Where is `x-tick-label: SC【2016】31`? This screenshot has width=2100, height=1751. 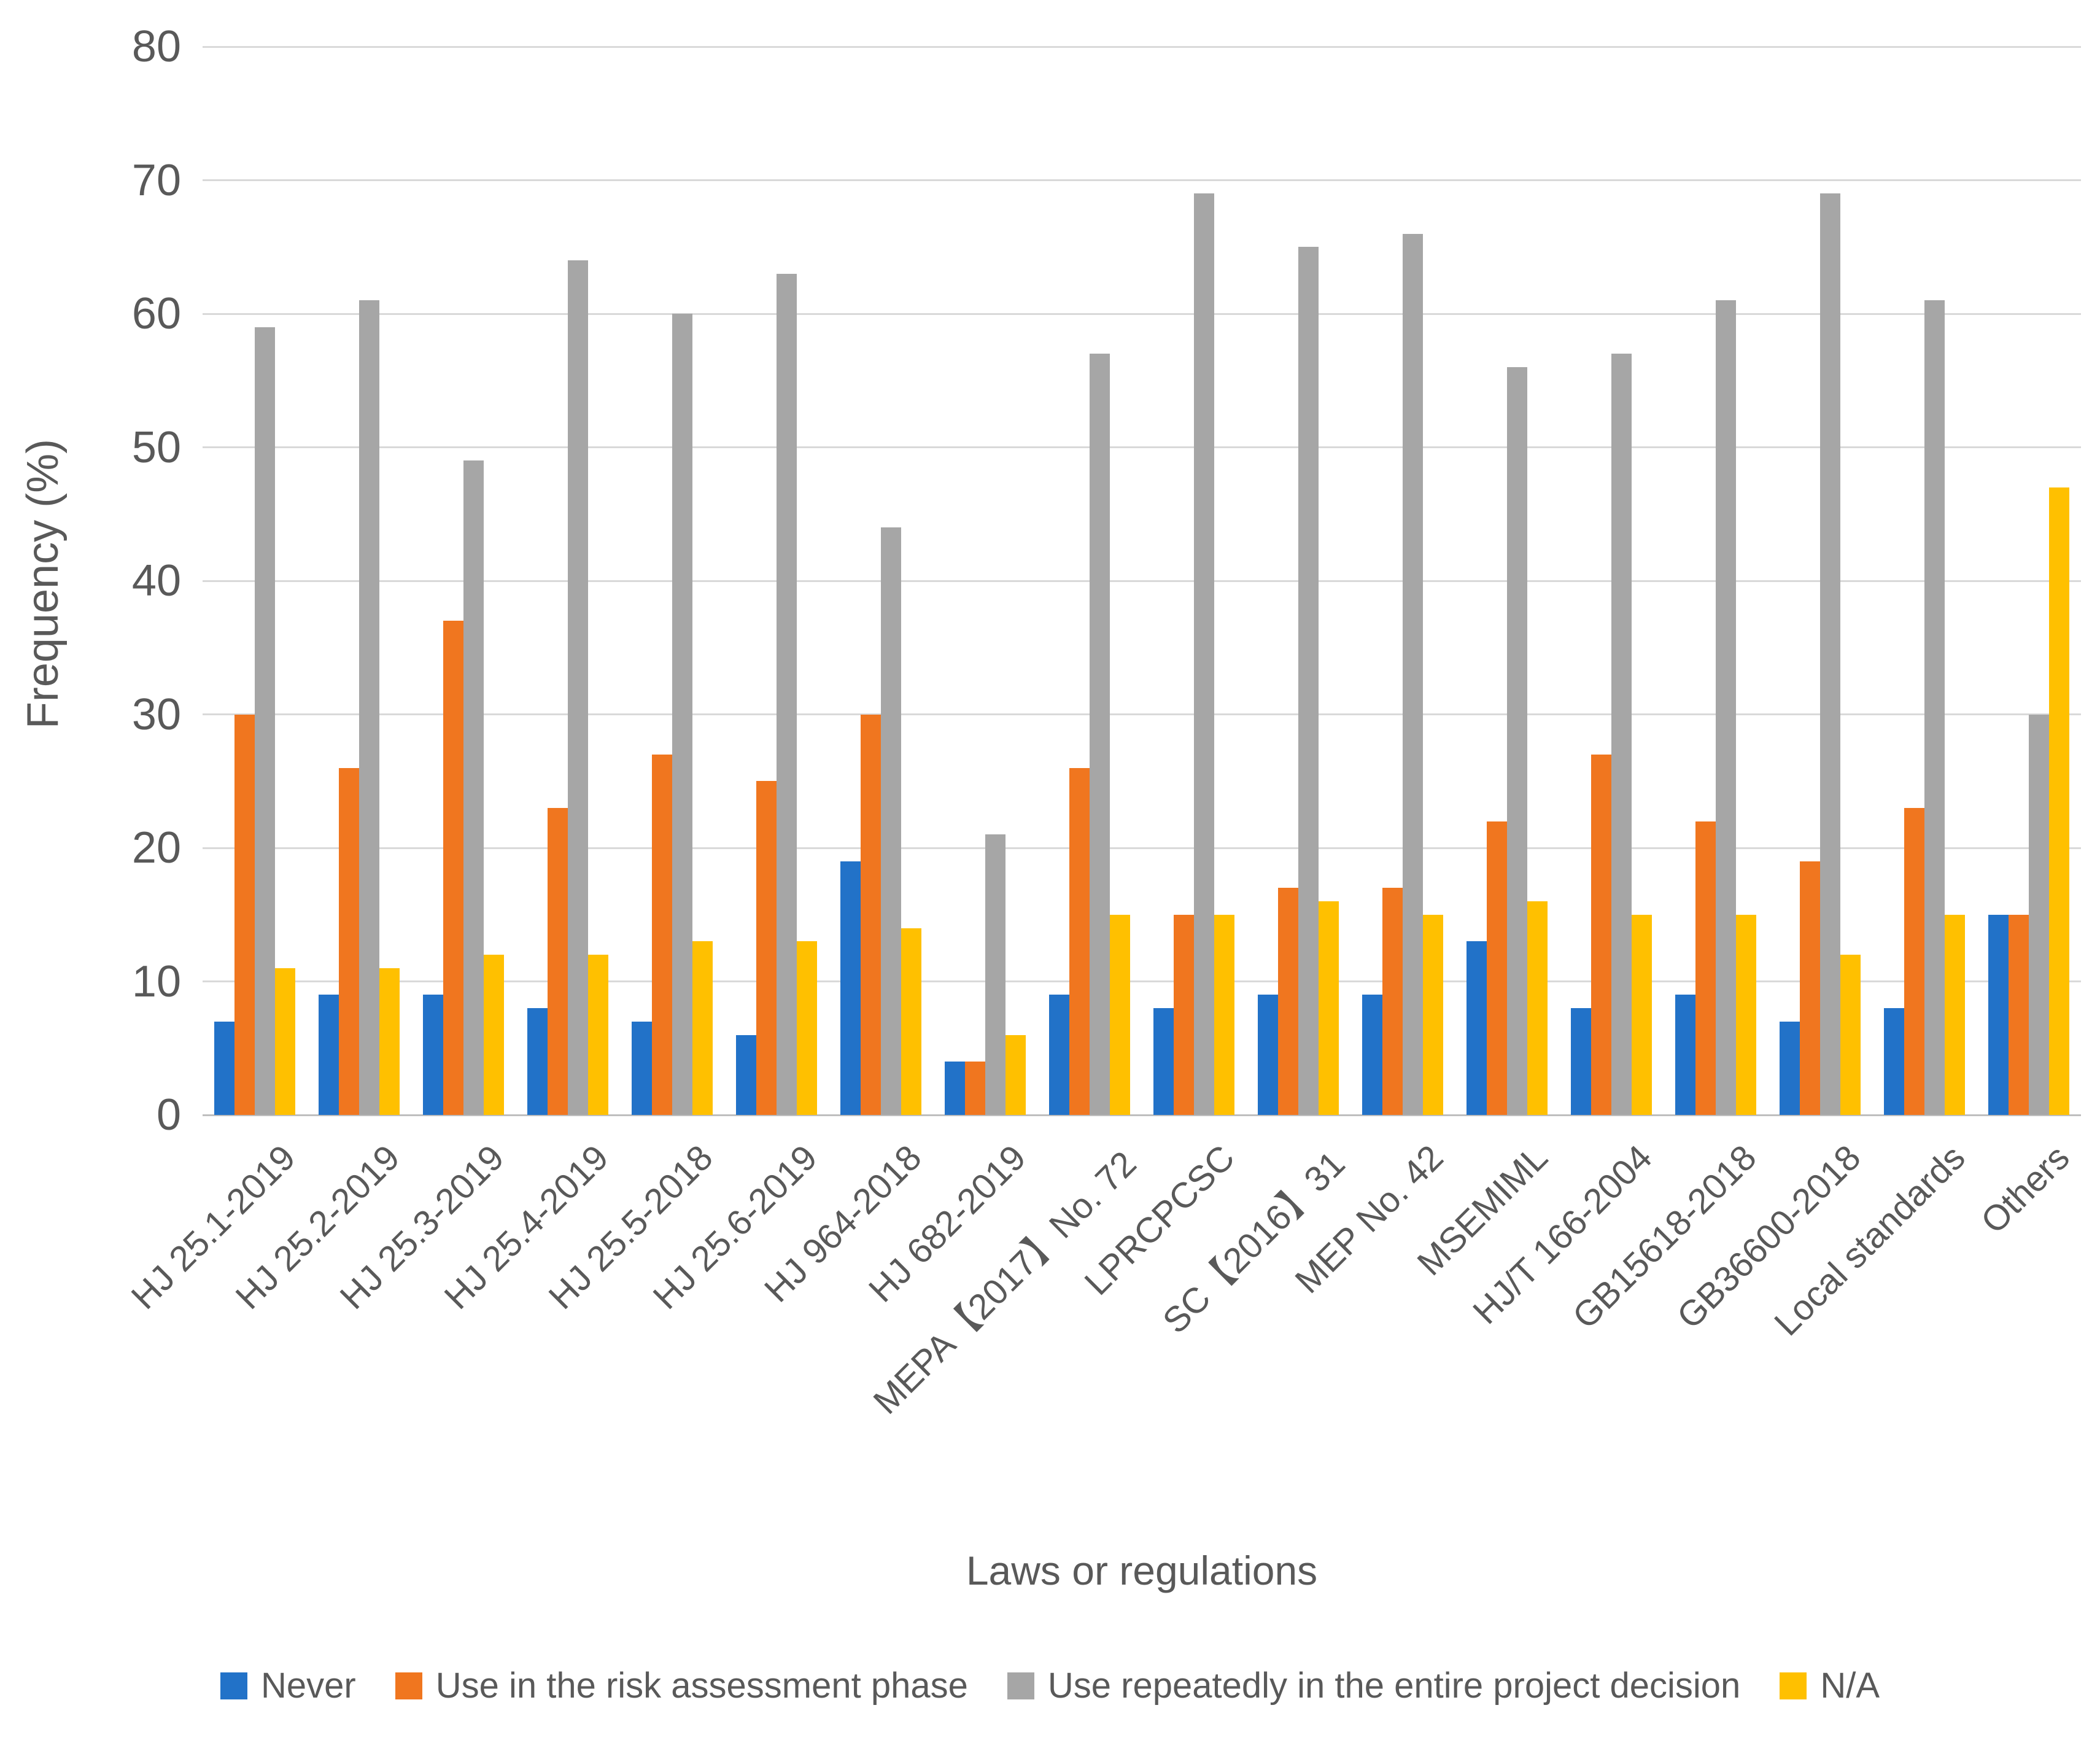
x-tick-label: SC【2016】31 is located at coordinates (1254, 1242).